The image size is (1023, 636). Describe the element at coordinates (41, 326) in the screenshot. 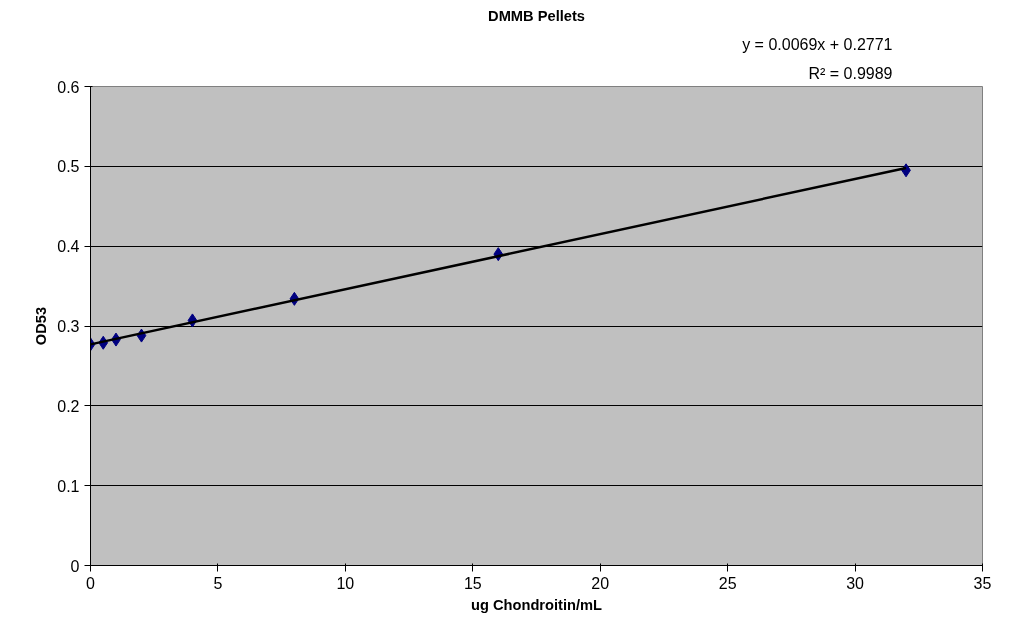

I see `y-axis-title: OD53` at that location.